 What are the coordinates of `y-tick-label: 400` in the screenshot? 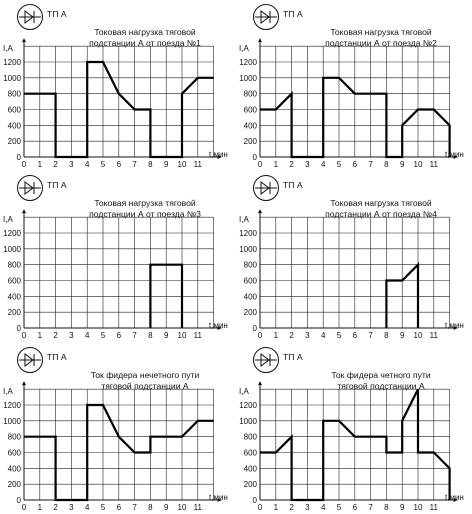 It's located at (251, 468).